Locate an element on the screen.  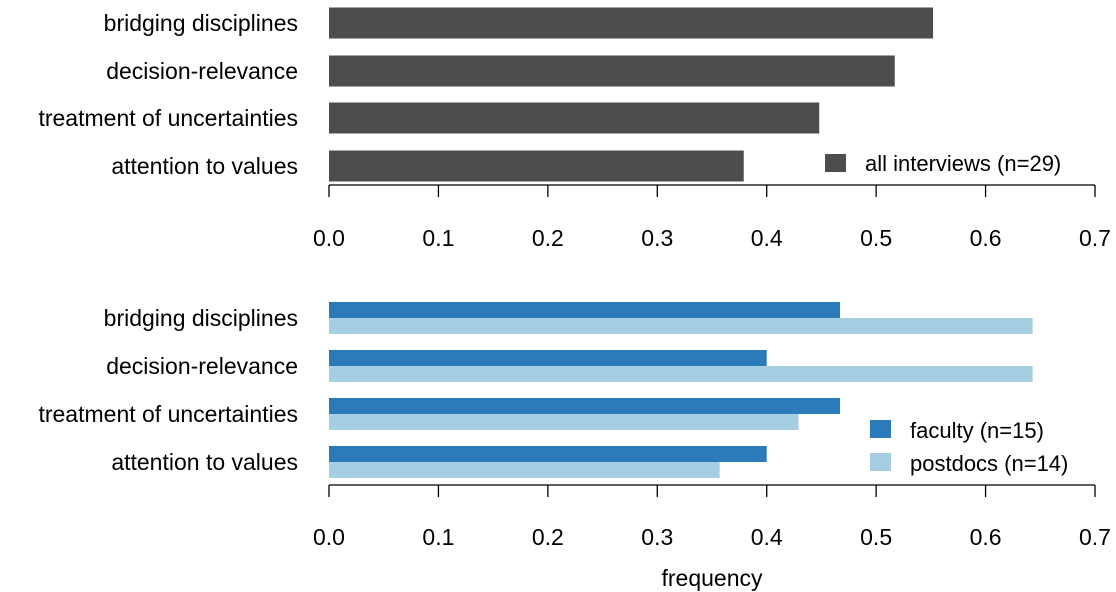
legend-label: faculty (n=15) is located at coordinates (977, 430).